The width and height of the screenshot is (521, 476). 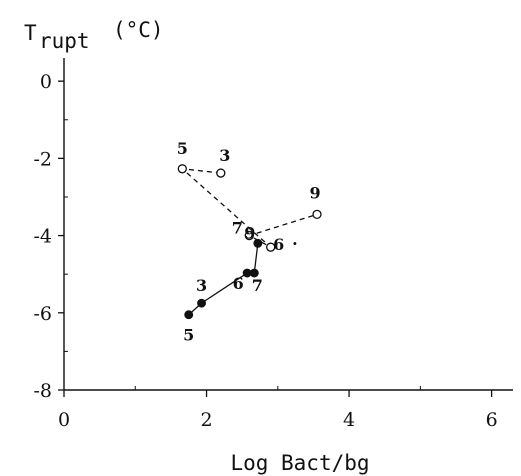 What do you see at coordinates (46, 82) in the screenshot?
I see `y-tick-label: 0` at bounding box center [46, 82].